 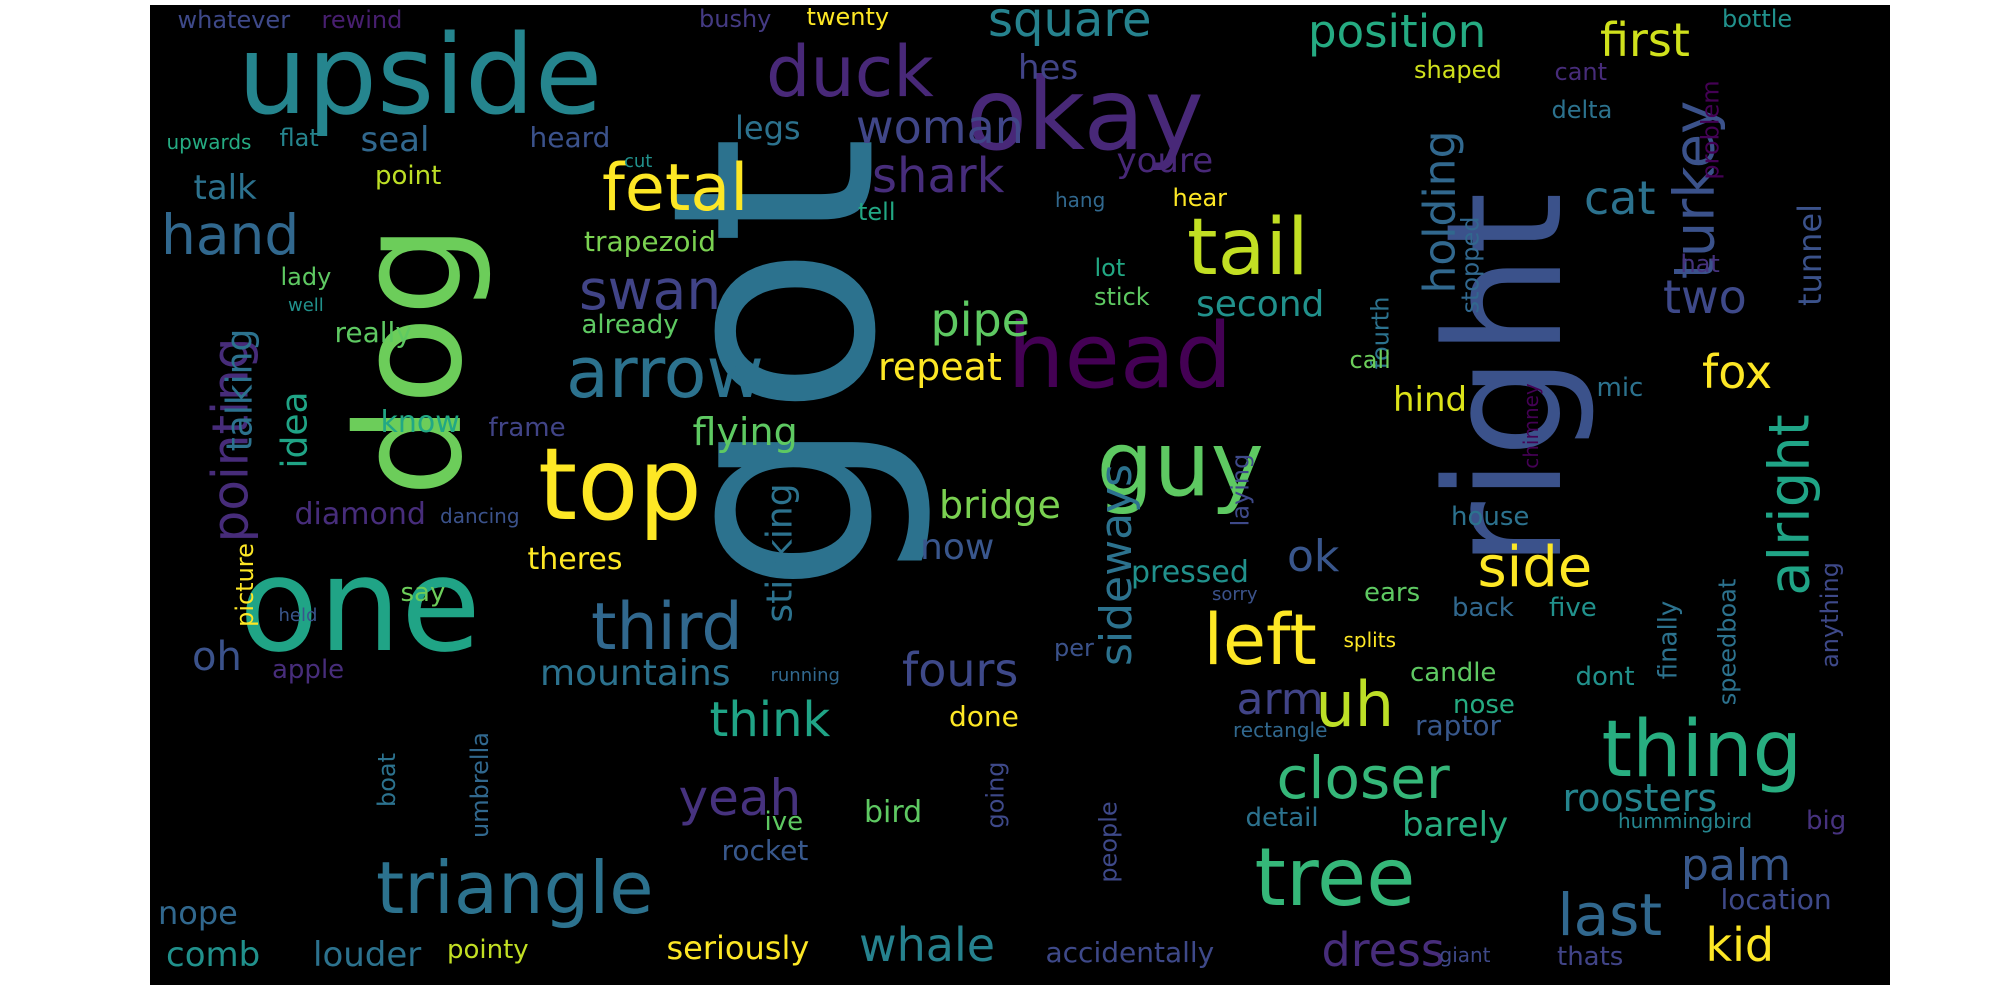 I want to click on word-mic: mic, so click(x=1620, y=388).